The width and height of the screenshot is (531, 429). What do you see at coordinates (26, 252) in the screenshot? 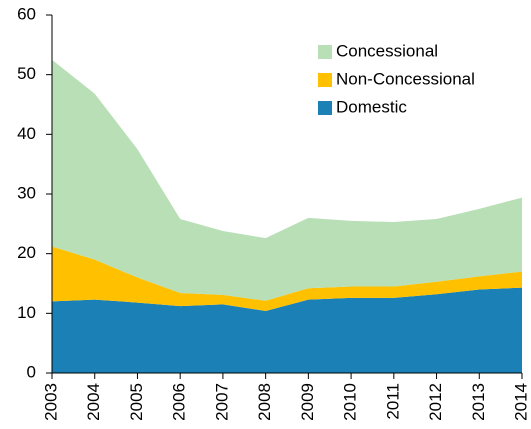
I see `y-tick-label: 20` at bounding box center [26, 252].